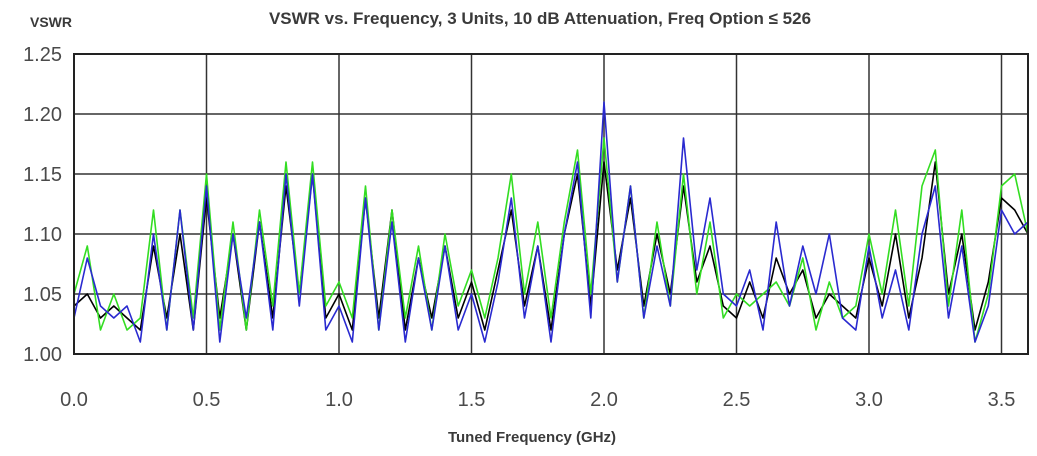 The image size is (1037, 456). Describe the element at coordinates (42, 235) in the screenshot. I see `y-tick-label: 1.10` at that location.